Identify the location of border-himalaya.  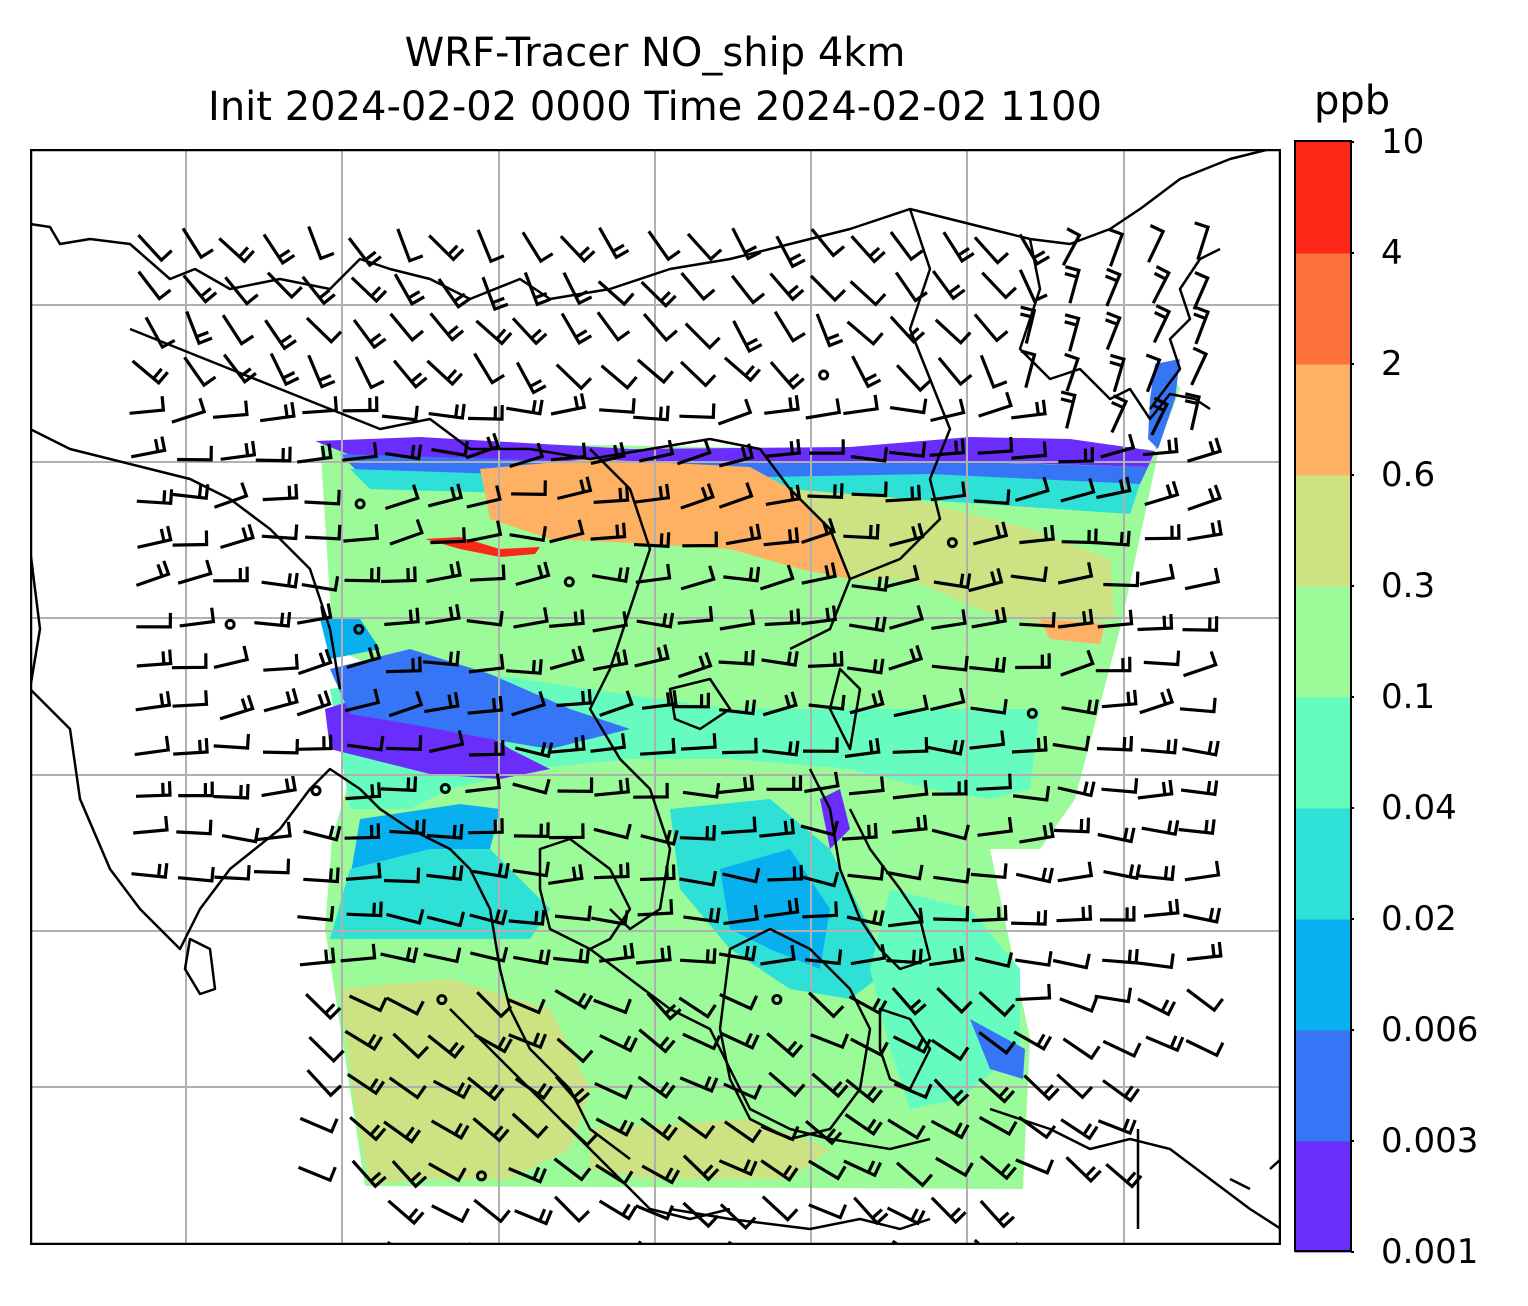
(186, 558).